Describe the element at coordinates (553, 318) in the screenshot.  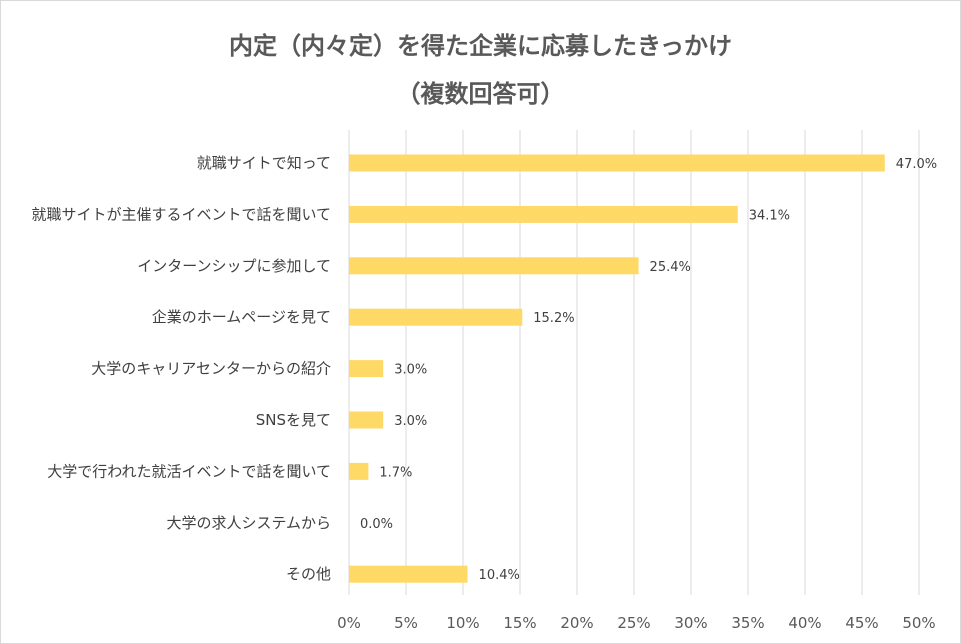
I see `data-label: 15.2%` at that location.